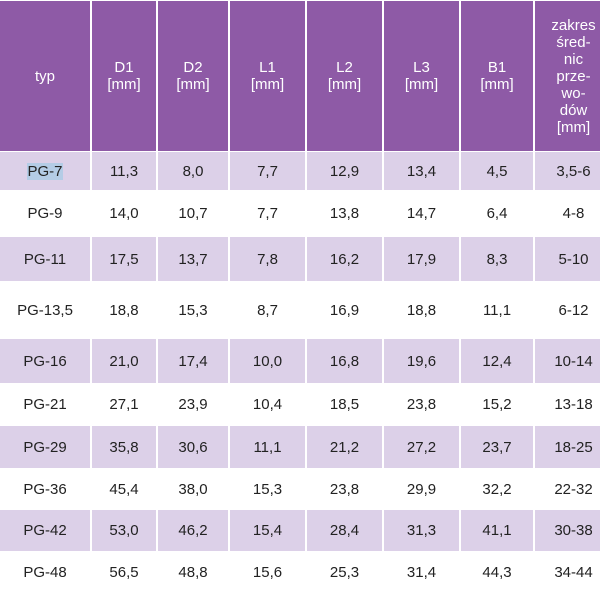  Describe the element at coordinates (300, 213) in the screenshot. I see `table-row: PG-9 14,0 10,7 7,7 13,8 14,7 6,4 4-8` at that location.